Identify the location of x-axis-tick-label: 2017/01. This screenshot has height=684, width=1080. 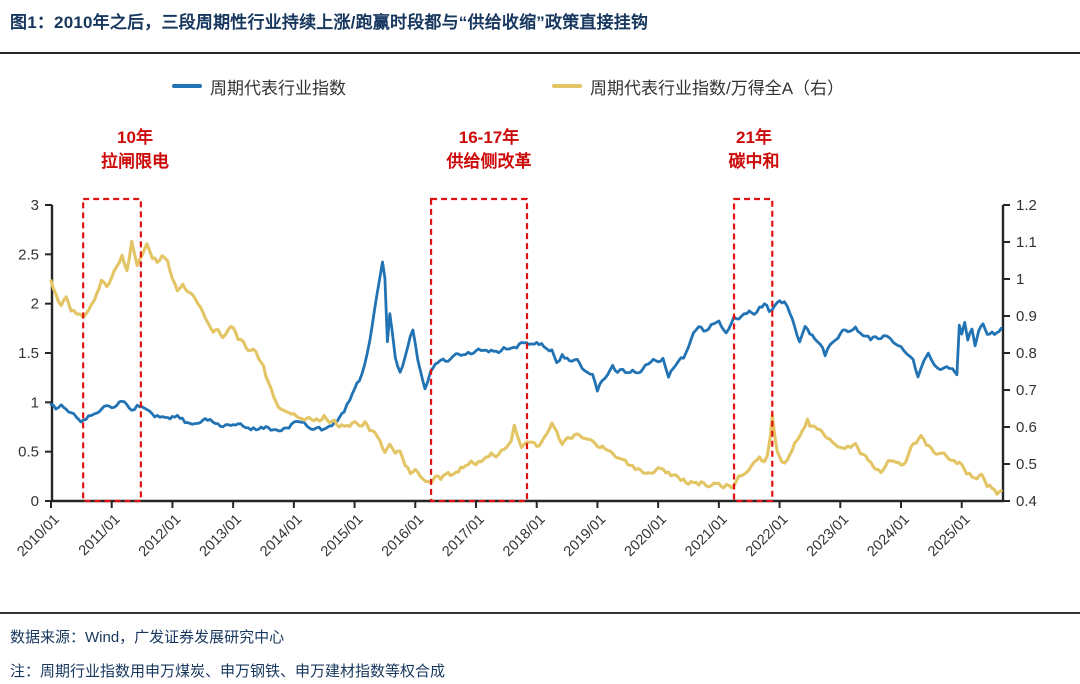
(463, 536).